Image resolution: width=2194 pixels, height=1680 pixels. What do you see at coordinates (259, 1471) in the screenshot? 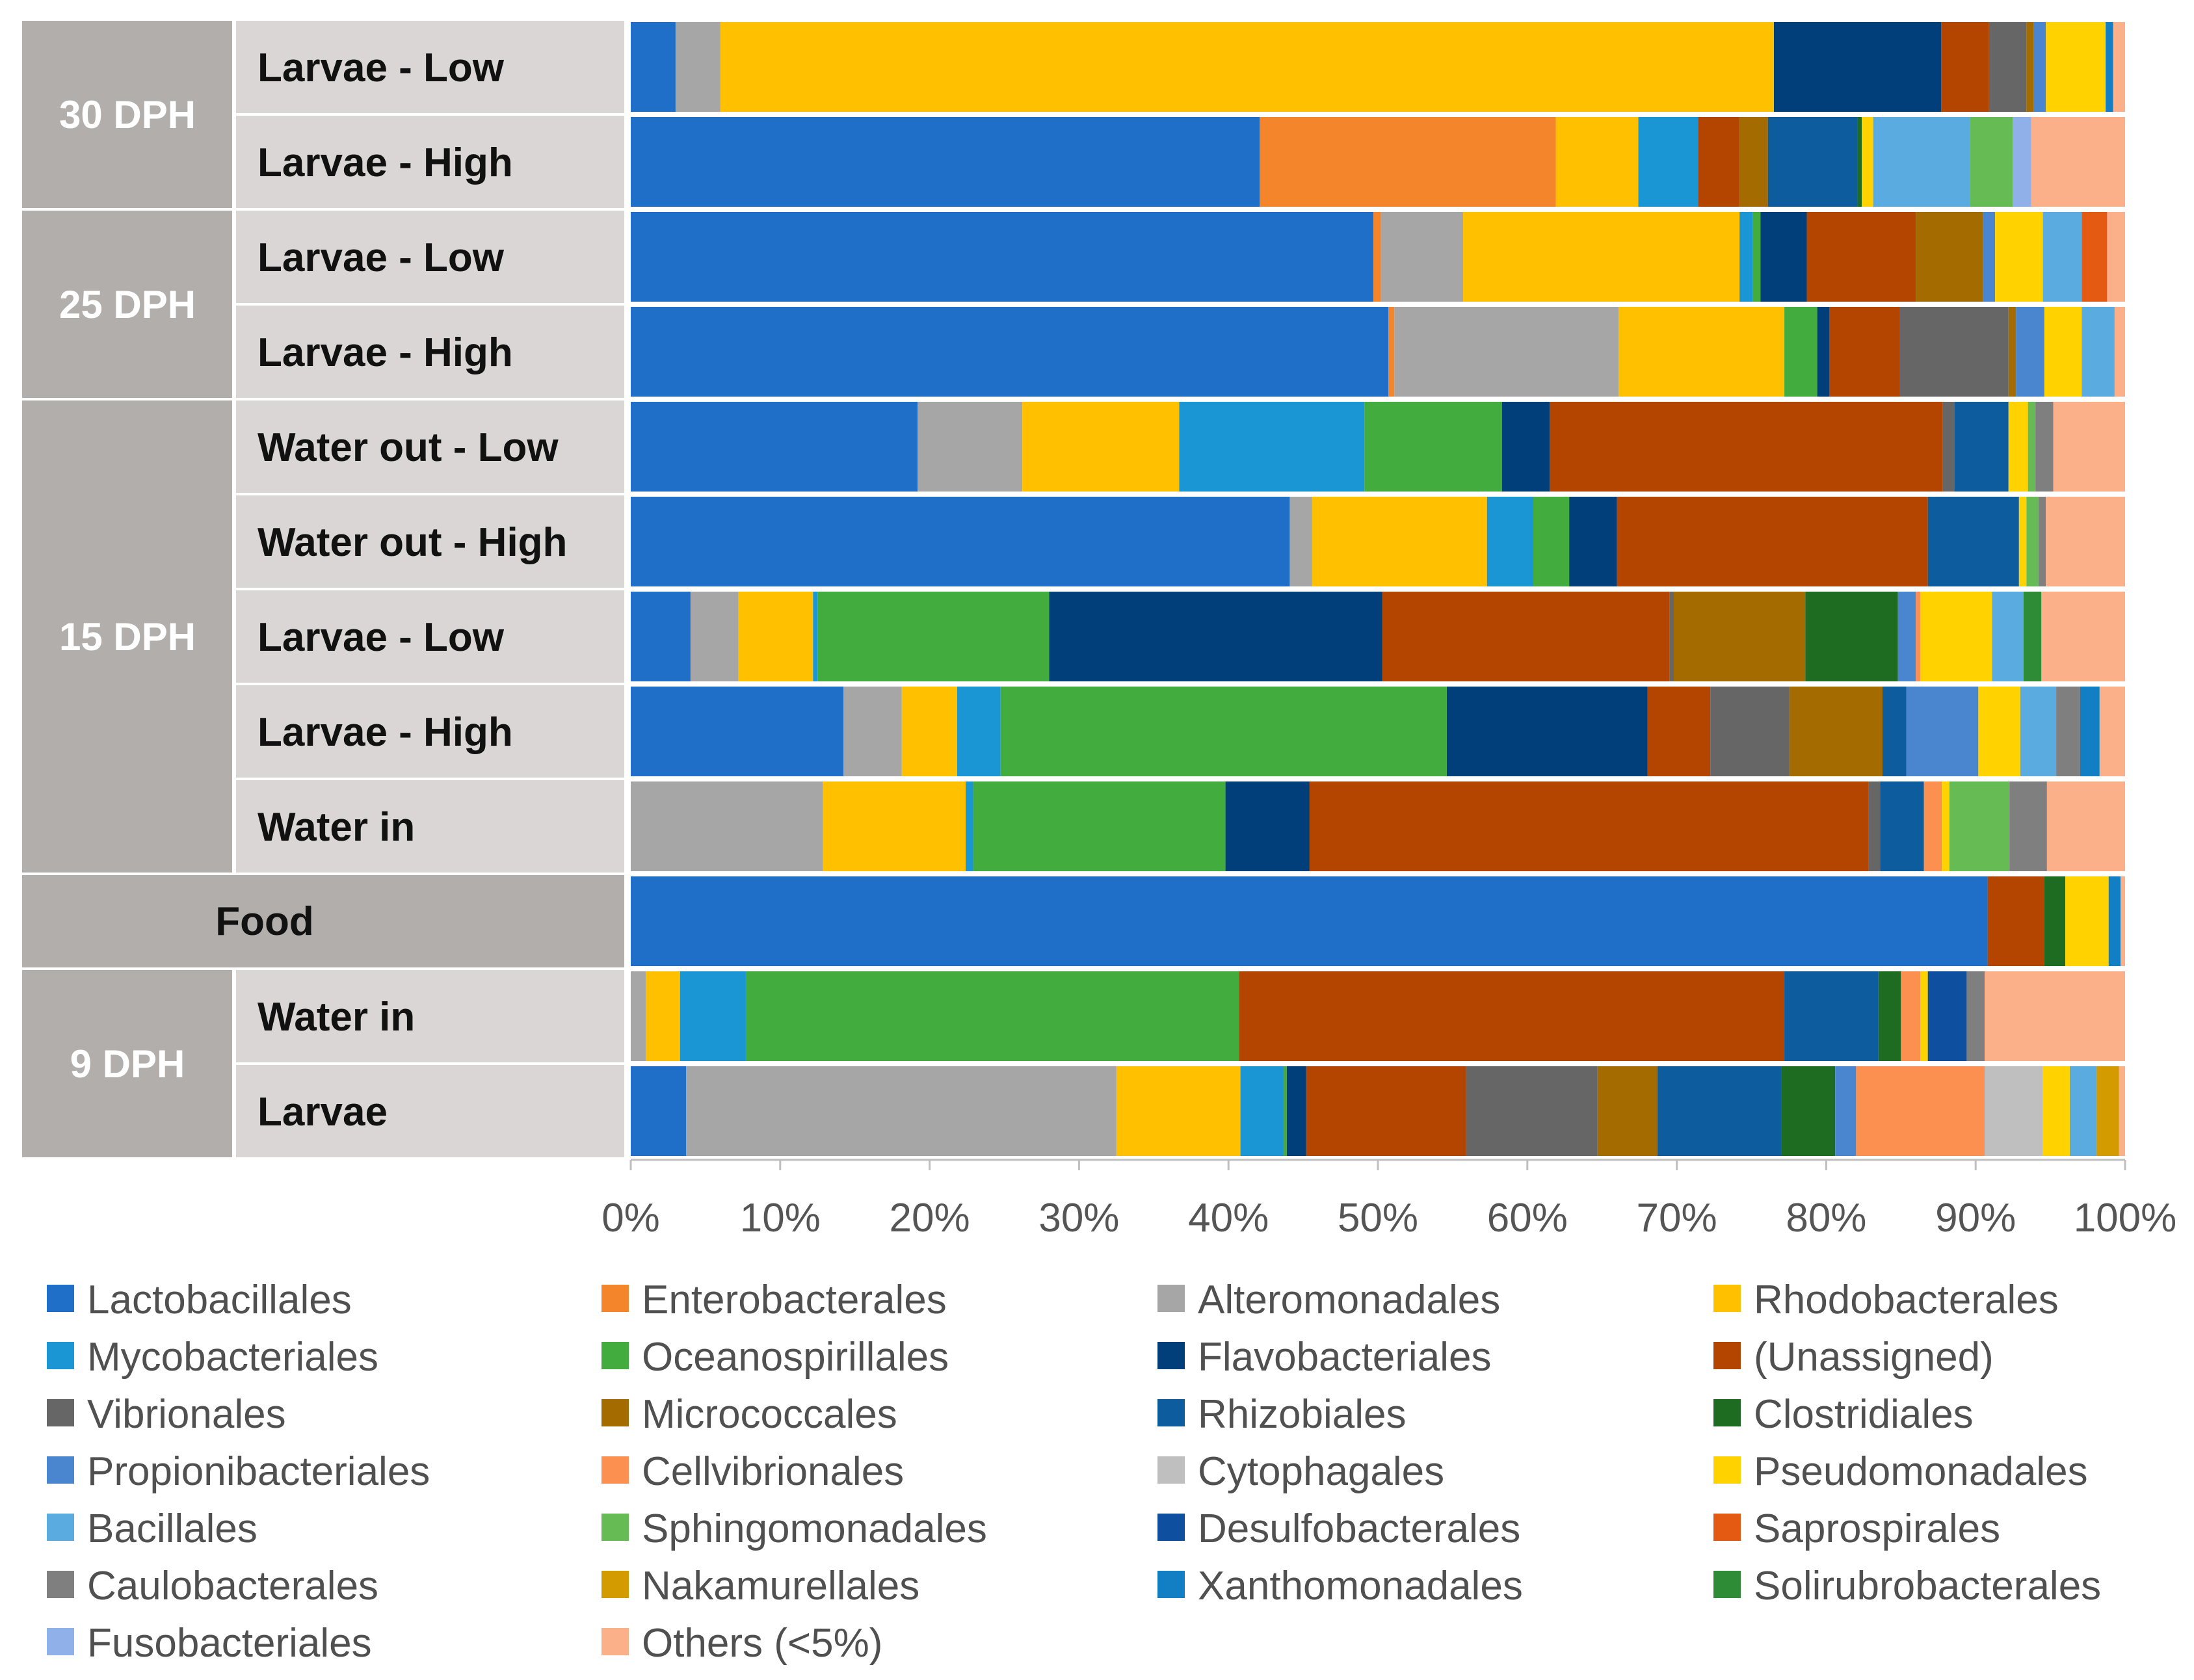
I see `legend-label: Propionibacteriales` at bounding box center [259, 1471].